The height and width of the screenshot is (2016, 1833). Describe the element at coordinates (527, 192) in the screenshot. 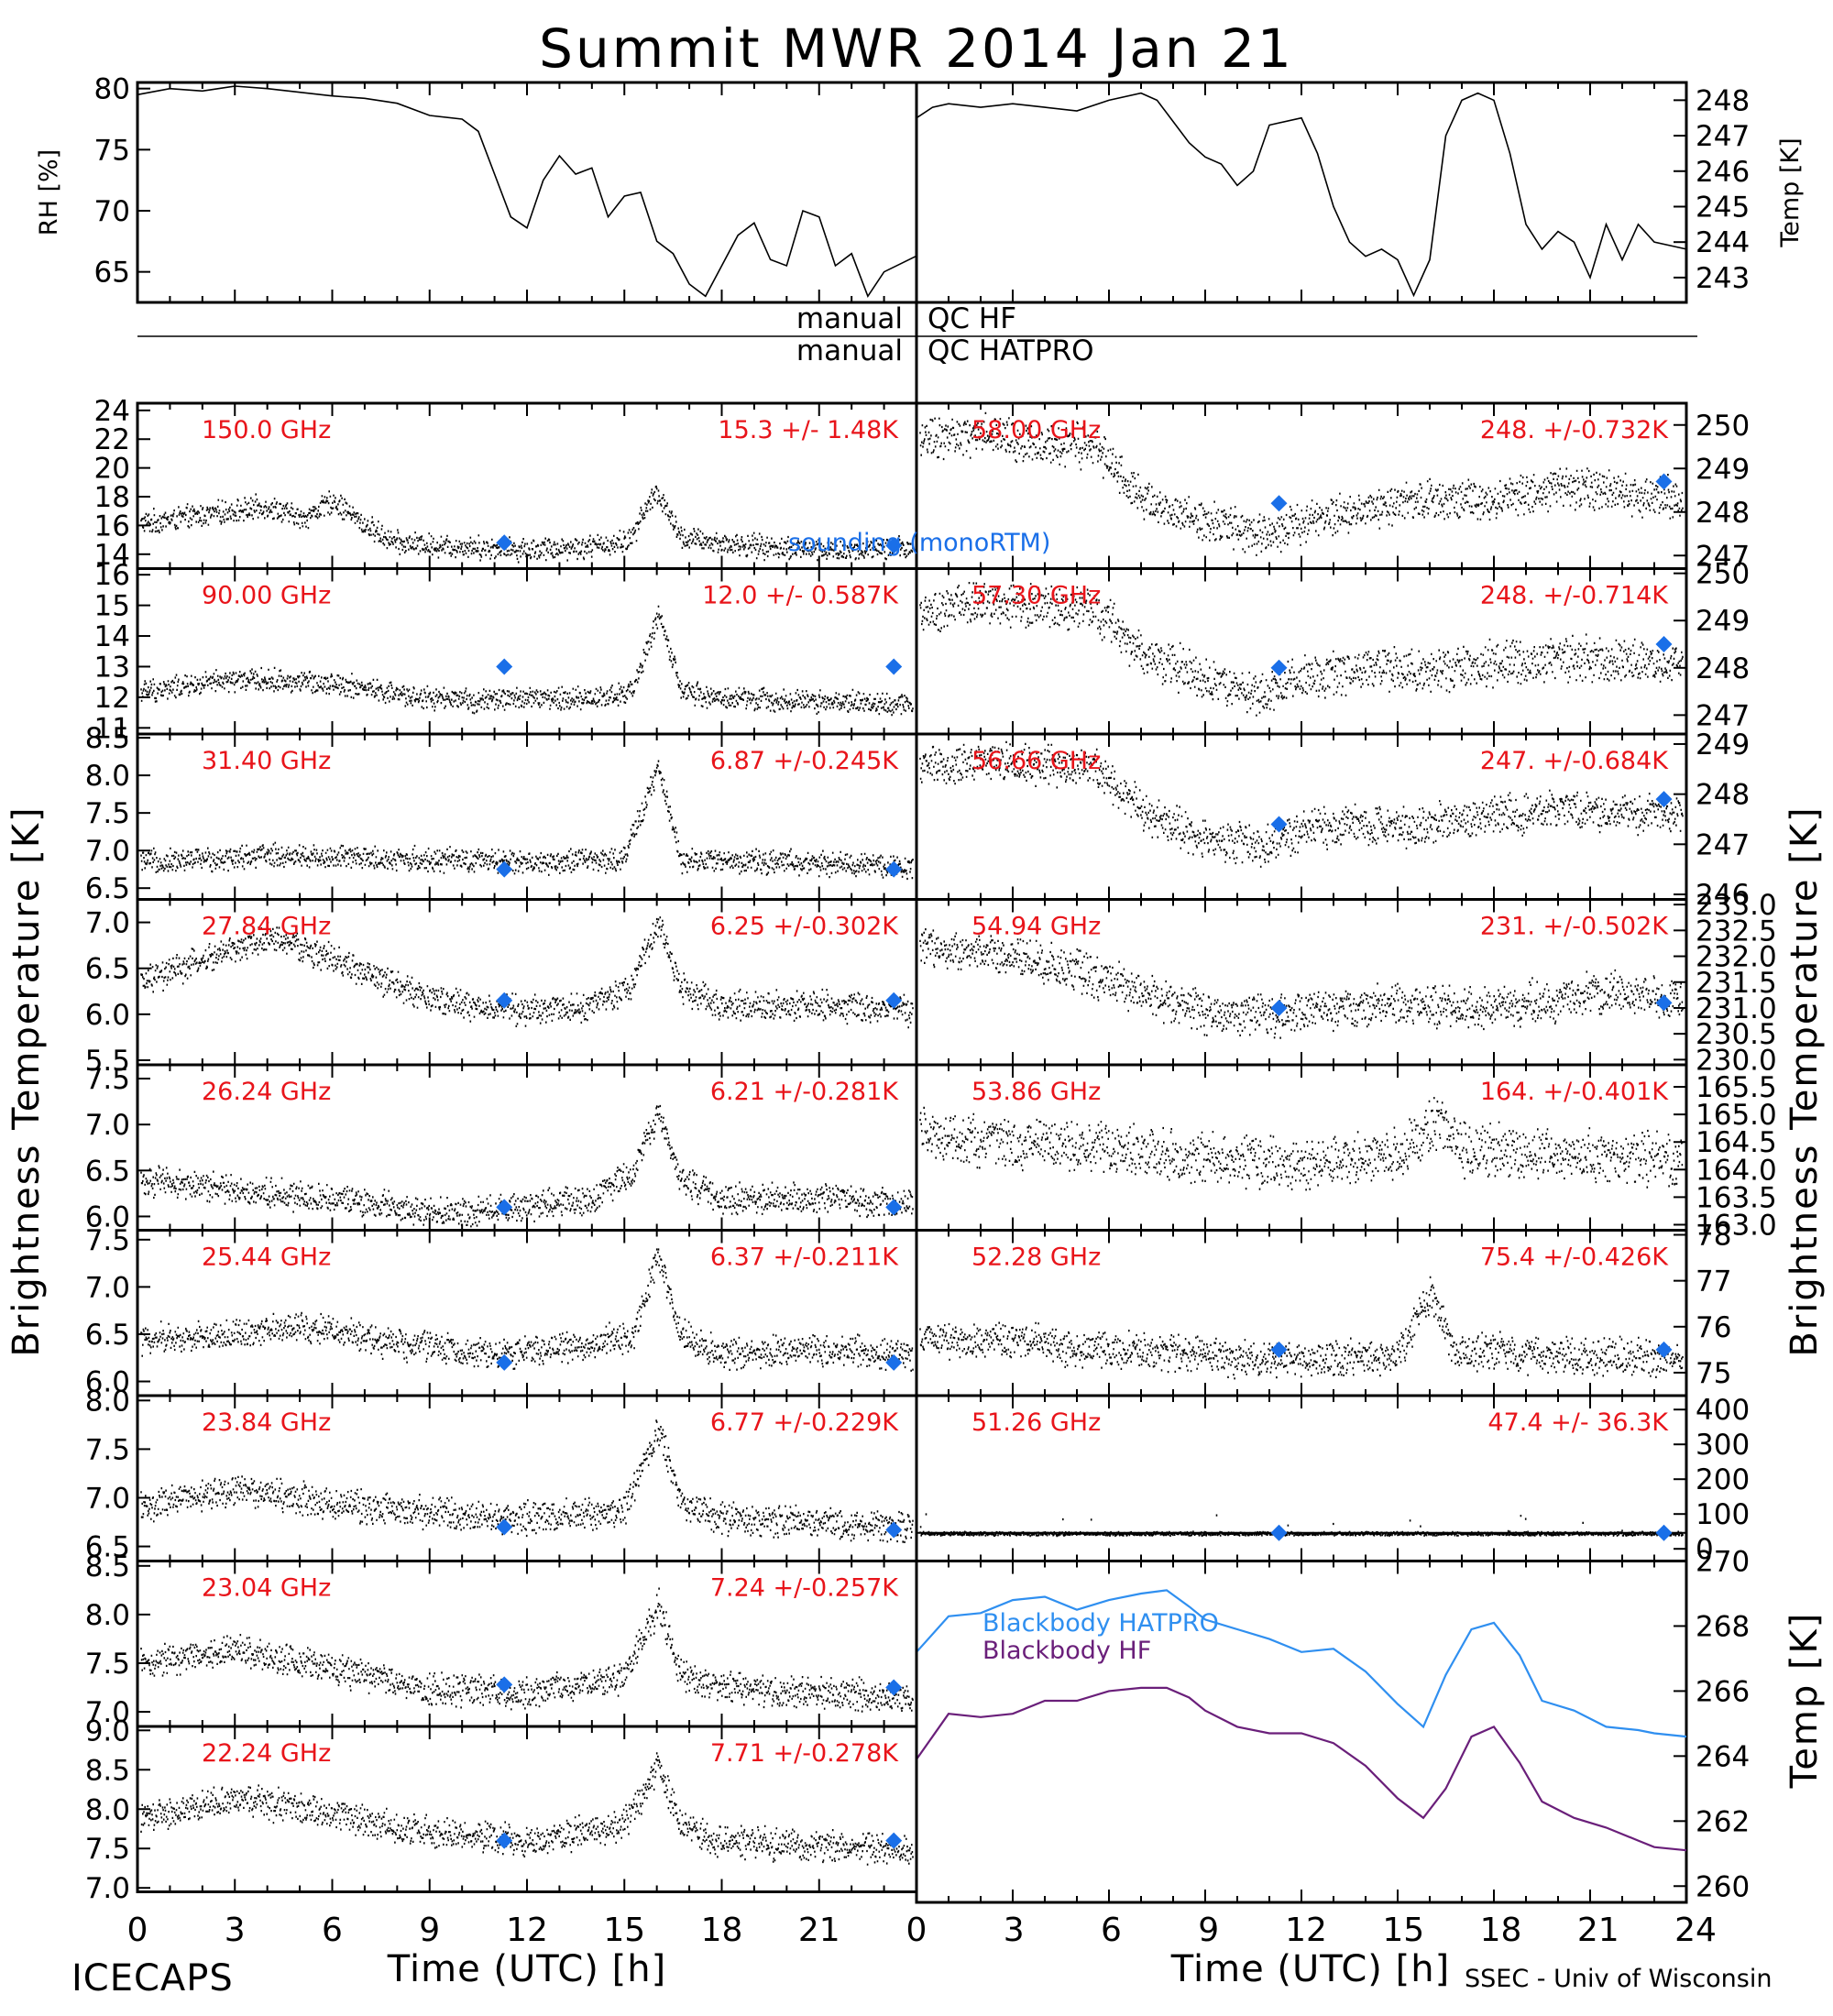

I see `rh-line` at that location.